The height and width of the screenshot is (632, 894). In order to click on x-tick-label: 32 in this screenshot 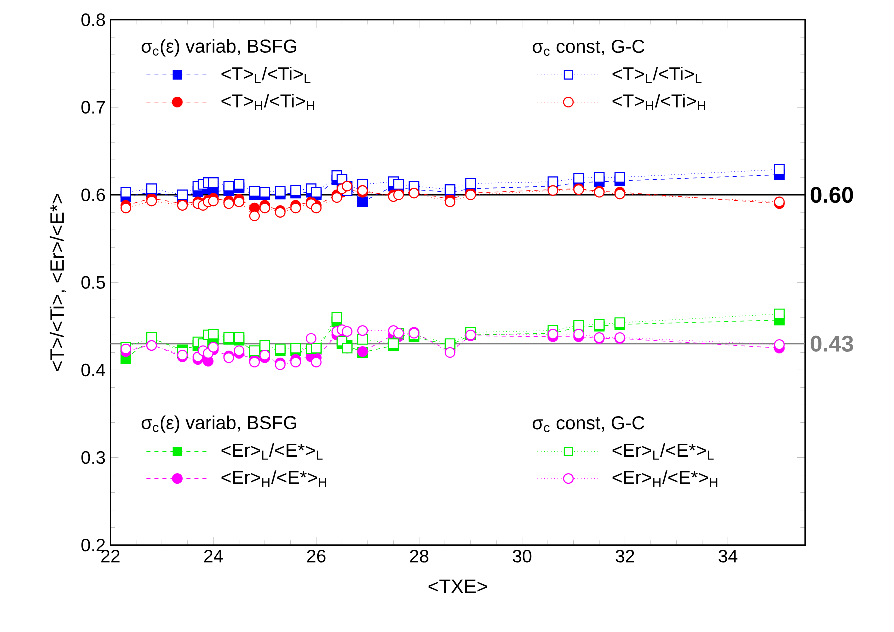, I will do `click(625, 556)`.